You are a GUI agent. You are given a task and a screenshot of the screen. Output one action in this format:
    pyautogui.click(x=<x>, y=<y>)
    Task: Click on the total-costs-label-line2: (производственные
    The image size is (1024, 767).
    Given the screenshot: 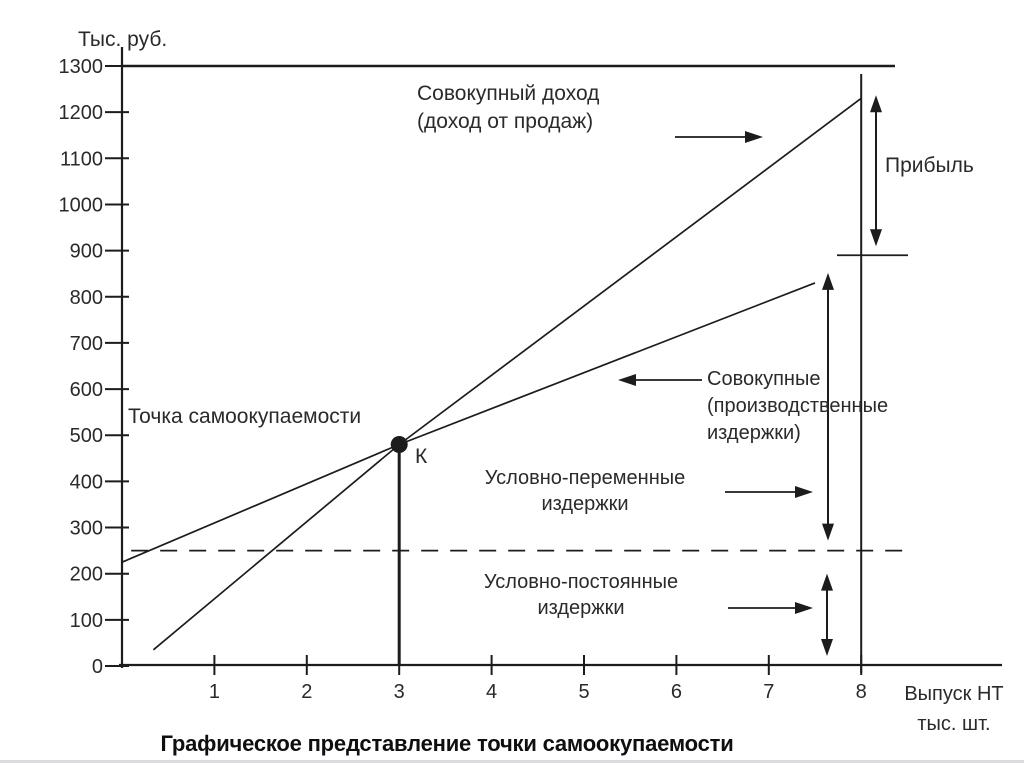 What is the action you would take?
    pyautogui.click(x=798, y=406)
    